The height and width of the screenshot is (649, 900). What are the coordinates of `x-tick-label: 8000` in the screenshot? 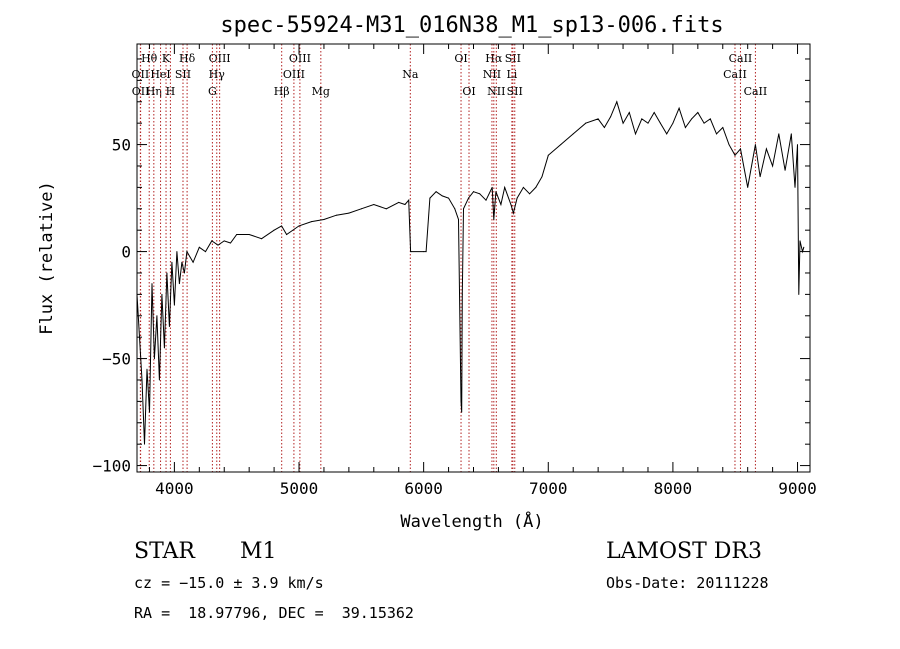 It's located at (673, 488).